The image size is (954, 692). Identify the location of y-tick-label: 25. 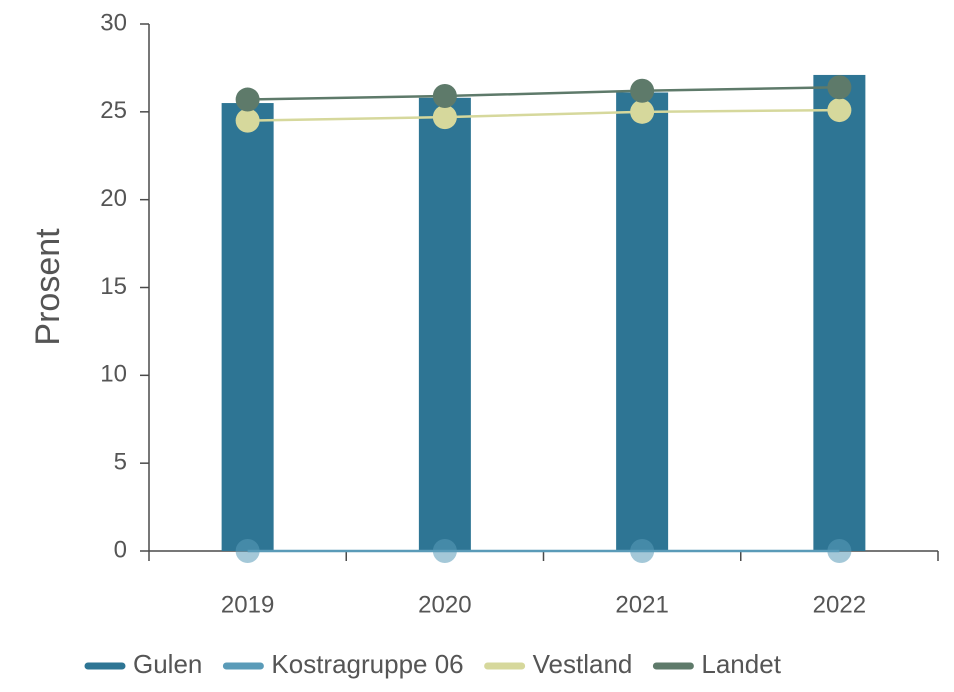
(113, 110).